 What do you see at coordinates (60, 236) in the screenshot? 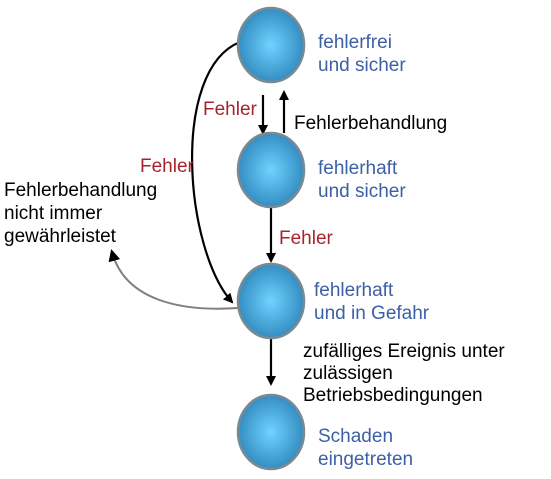
I see `note-fehlerbehandlung-line3: gewährleistet` at bounding box center [60, 236].